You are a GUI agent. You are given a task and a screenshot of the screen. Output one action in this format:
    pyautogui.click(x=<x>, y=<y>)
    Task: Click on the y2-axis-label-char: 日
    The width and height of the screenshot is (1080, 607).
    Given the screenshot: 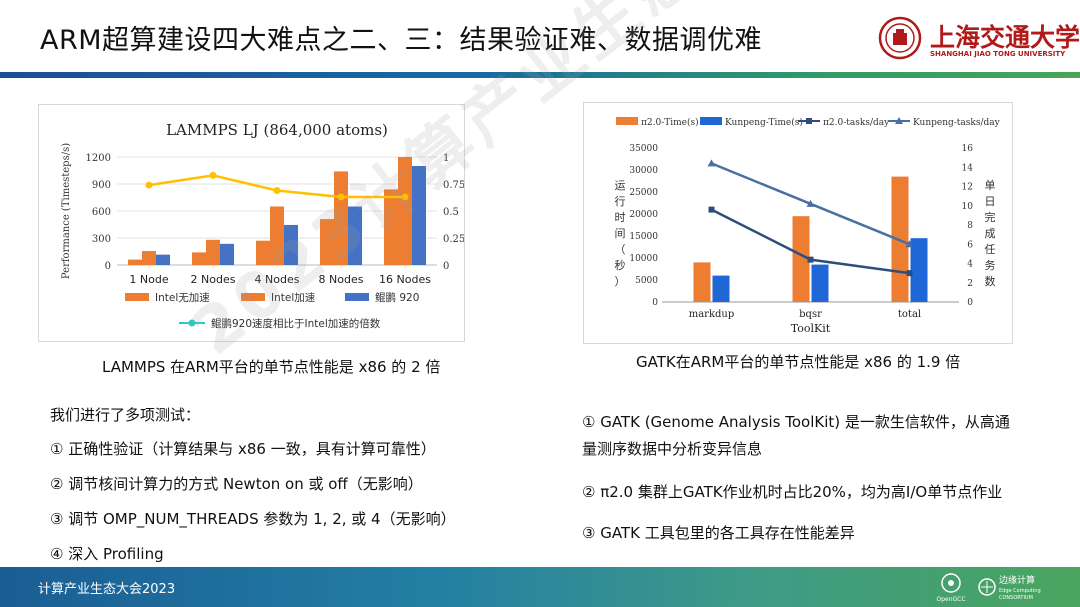 What is the action you would take?
    pyautogui.click(x=990, y=201)
    